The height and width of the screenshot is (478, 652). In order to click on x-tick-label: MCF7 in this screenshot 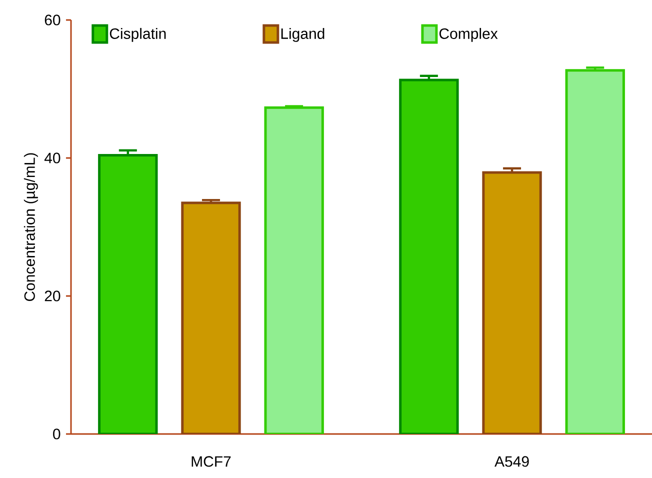, I will do `click(211, 461)`.